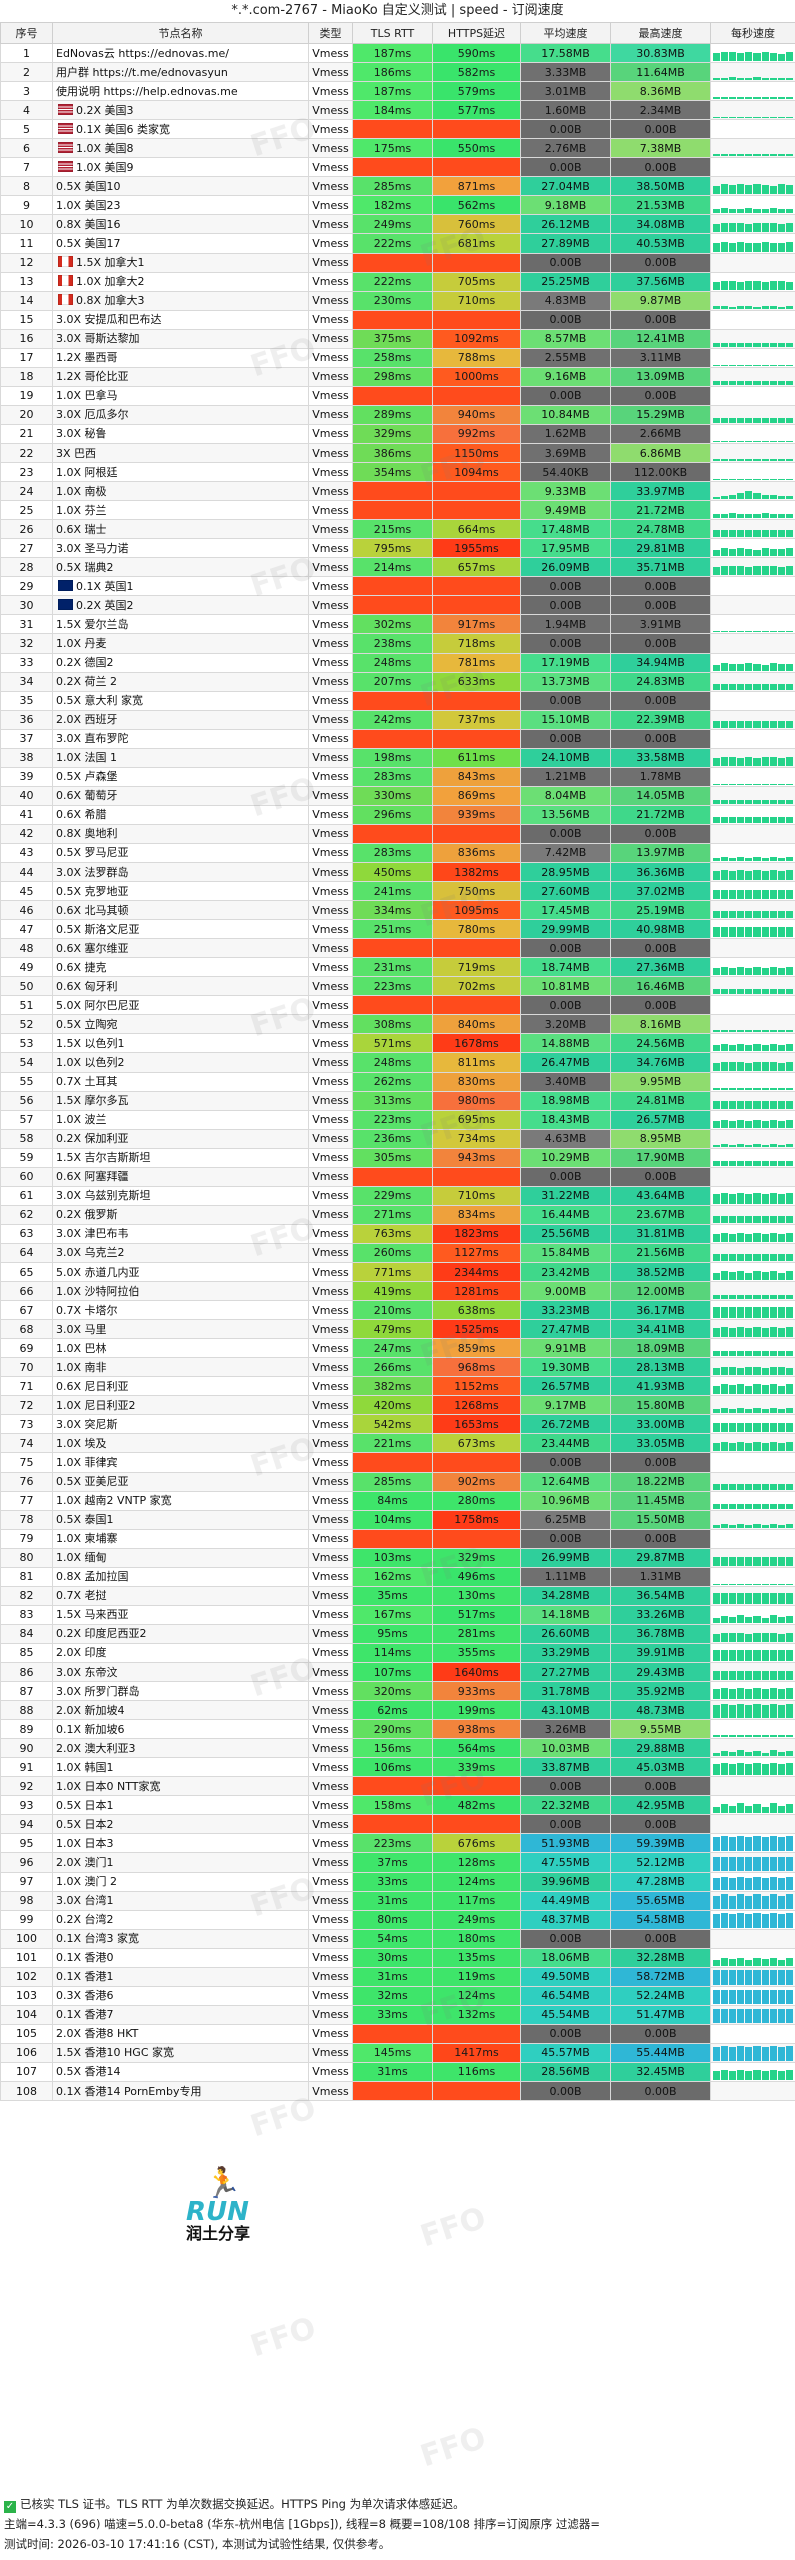 Image resolution: width=795 pixels, height=2560 pixels. I want to click on header-max-speed: 最高速度, so click(660, 33).